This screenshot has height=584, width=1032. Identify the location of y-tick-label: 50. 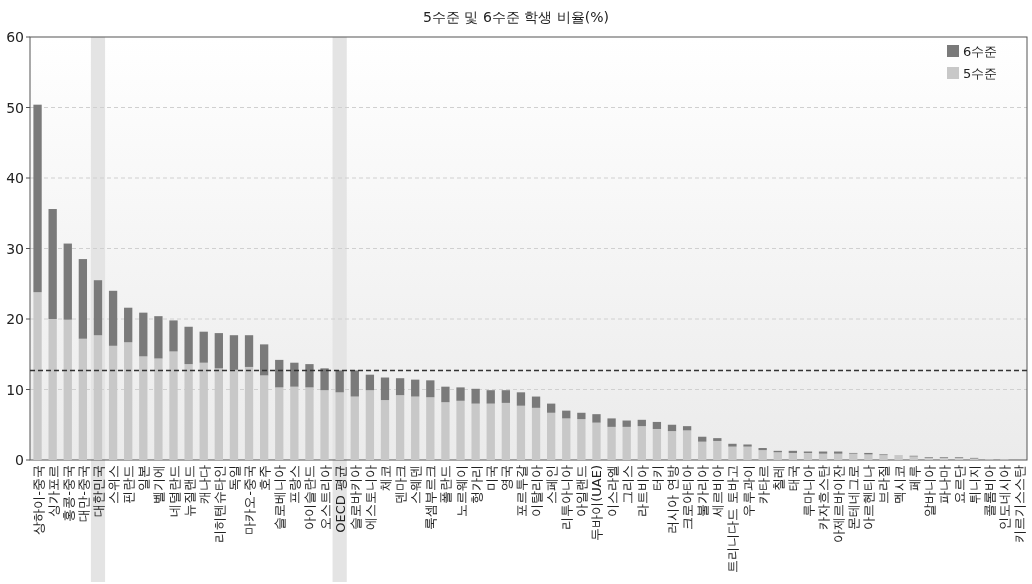
(15, 107).